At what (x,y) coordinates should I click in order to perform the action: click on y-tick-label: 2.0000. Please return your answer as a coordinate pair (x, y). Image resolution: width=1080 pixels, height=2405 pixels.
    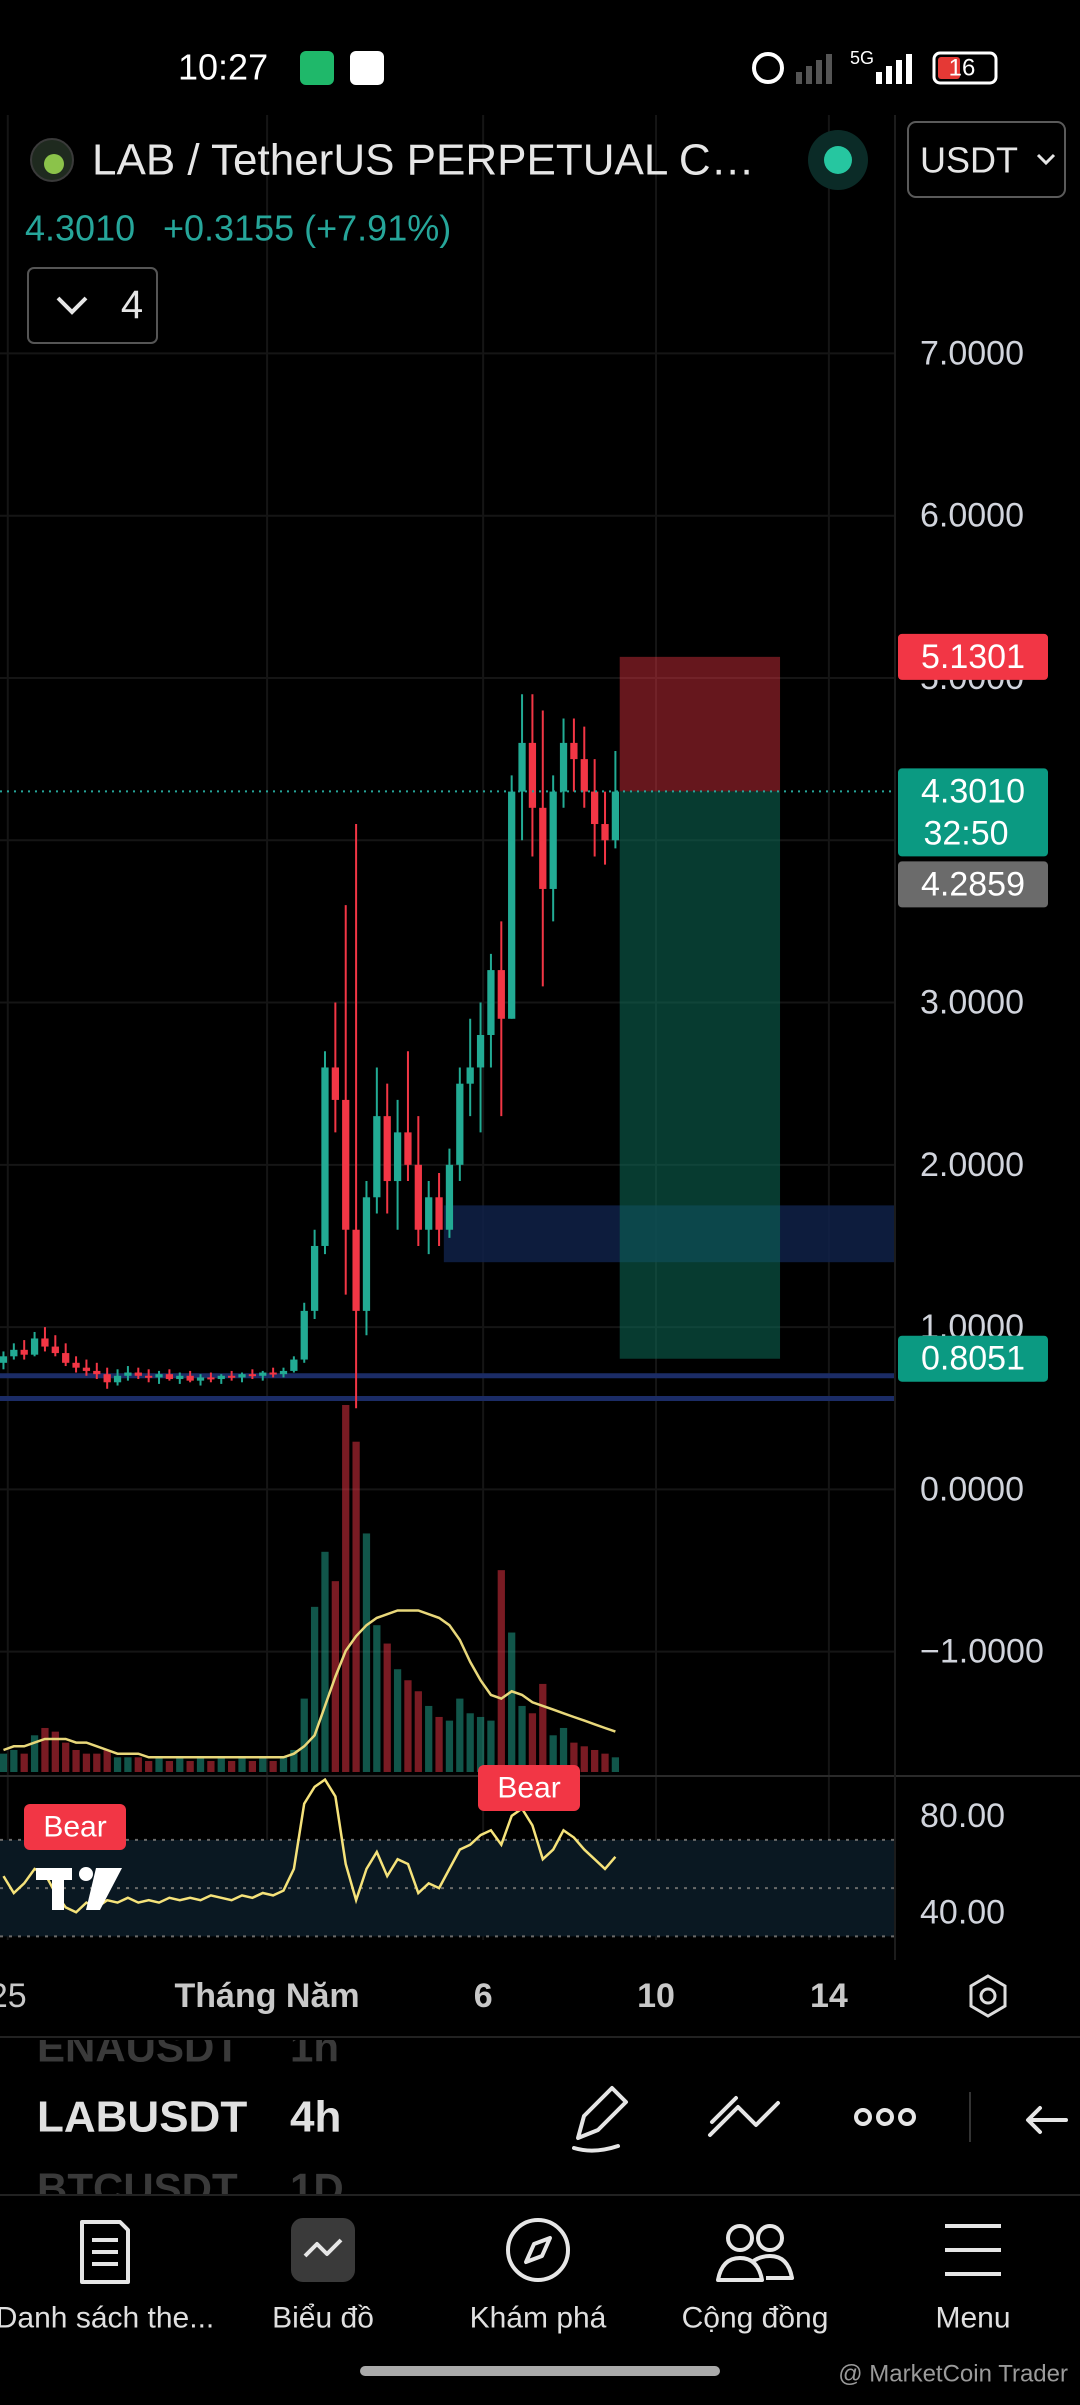
    Looking at the image, I should click on (972, 1165).